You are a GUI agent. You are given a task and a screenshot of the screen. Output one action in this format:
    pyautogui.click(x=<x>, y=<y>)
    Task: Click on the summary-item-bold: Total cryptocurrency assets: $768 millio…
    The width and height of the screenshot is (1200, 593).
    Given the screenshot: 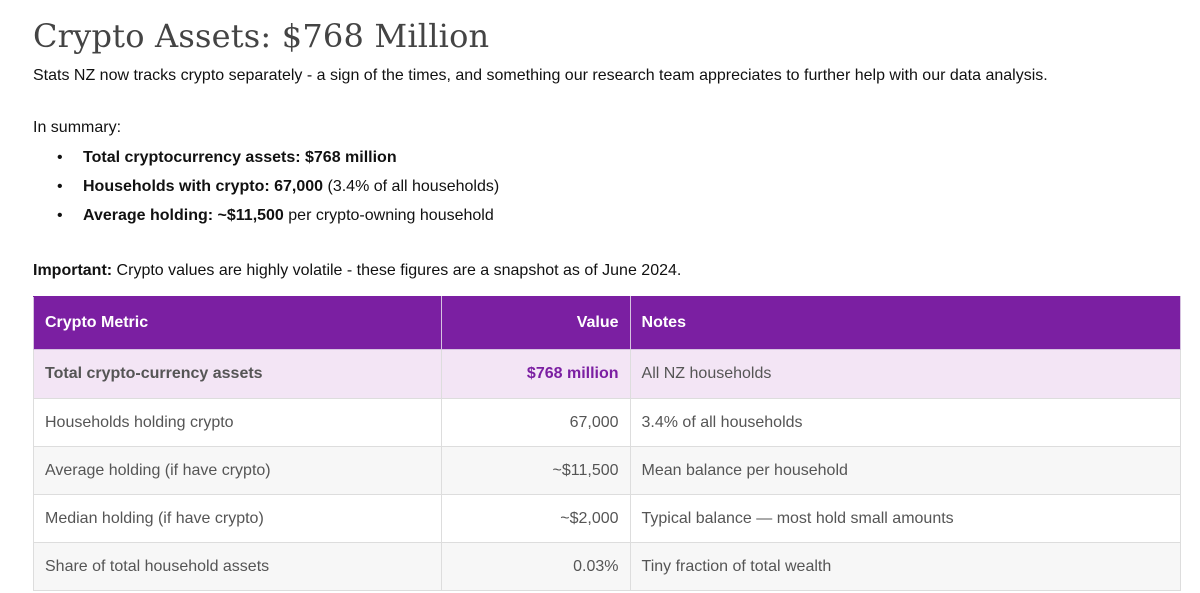 What is the action you would take?
    pyautogui.click(x=240, y=157)
    